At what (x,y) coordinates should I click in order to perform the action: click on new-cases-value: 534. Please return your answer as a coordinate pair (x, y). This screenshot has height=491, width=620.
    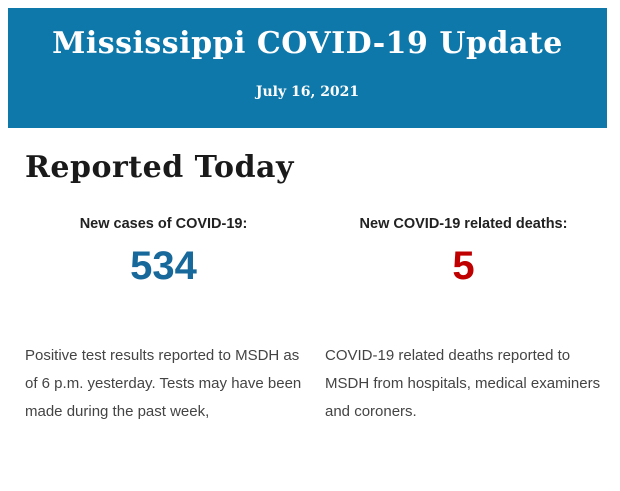
    Looking at the image, I should click on (163, 266).